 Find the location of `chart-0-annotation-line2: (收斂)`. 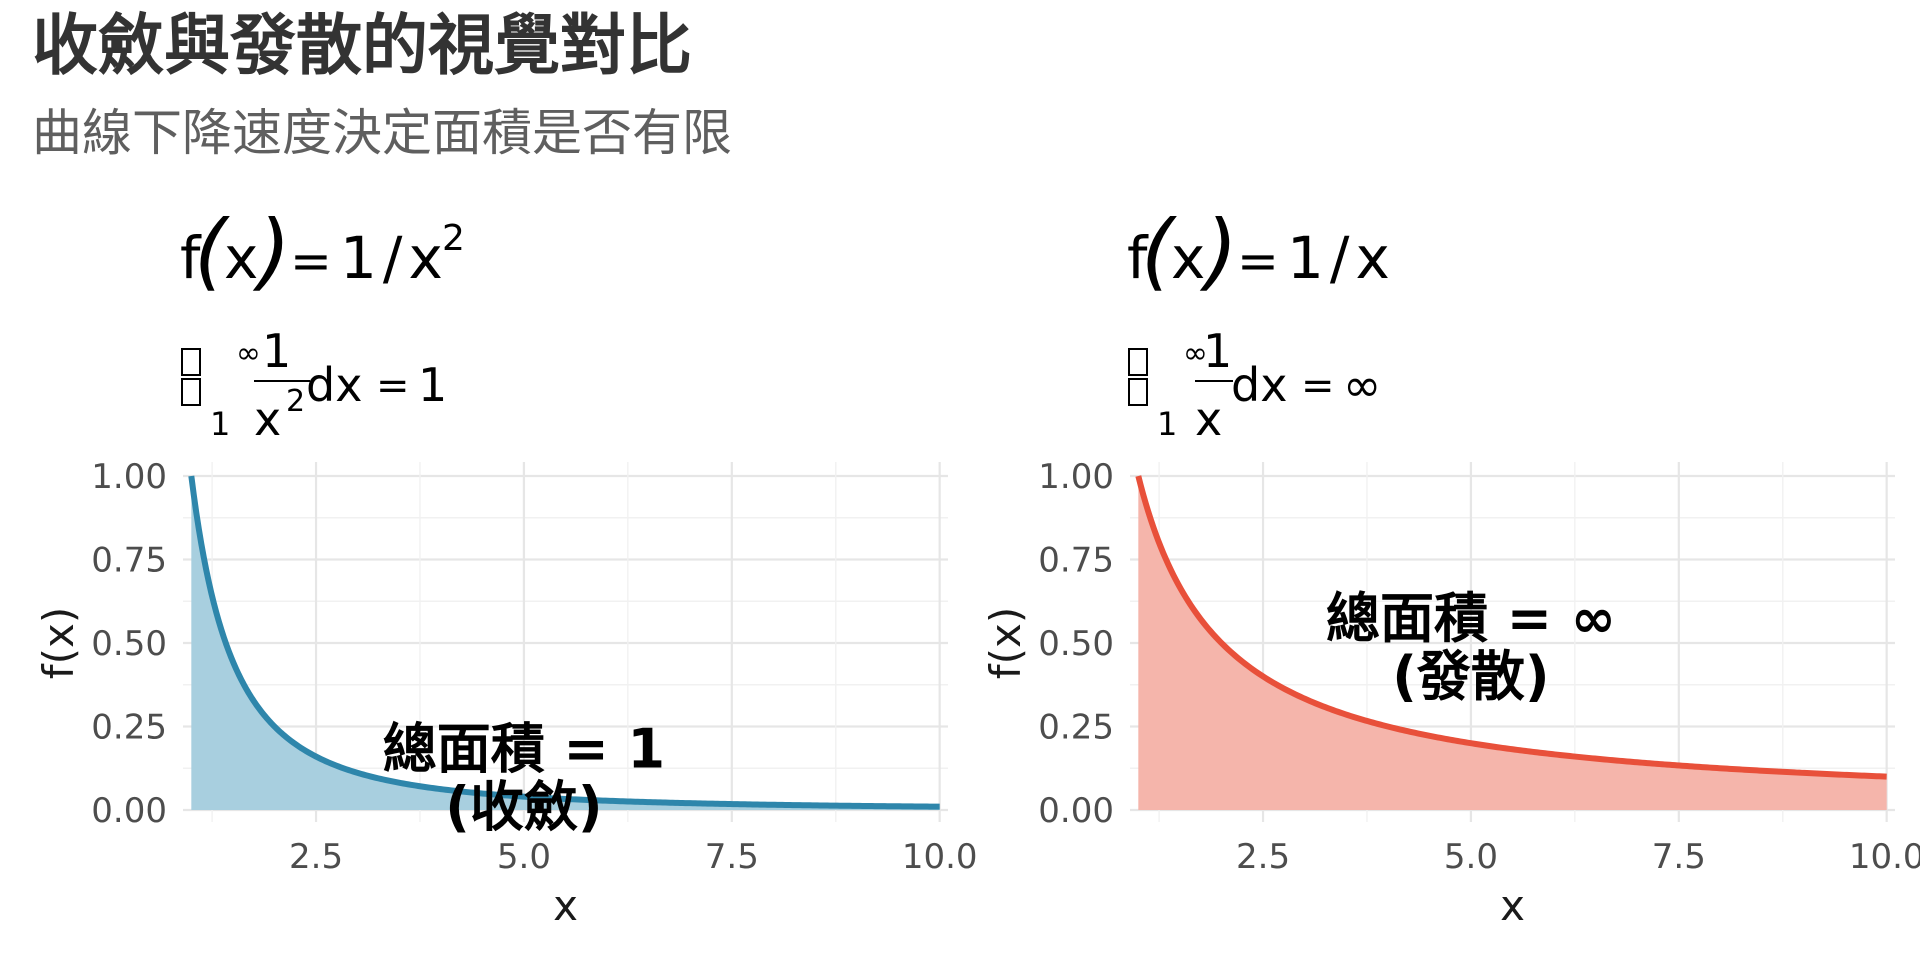

chart-0-annotation-line2: (收斂) is located at coordinates (523, 806).